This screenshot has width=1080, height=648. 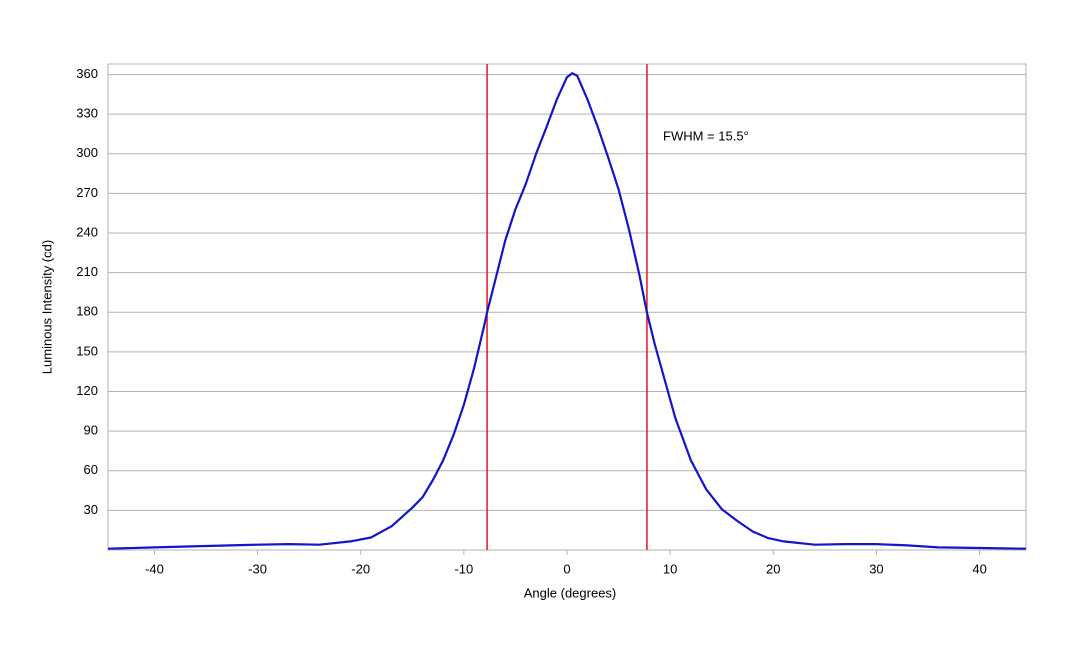 I want to click on x-tick-label: -10, so click(x=463, y=568).